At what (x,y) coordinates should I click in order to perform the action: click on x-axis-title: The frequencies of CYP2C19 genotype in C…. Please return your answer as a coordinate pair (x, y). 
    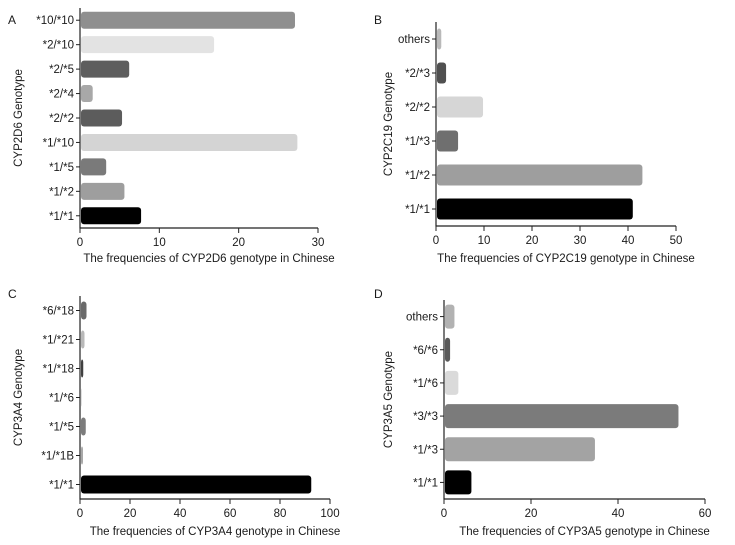
    Looking at the image, I should click on (566, 259).